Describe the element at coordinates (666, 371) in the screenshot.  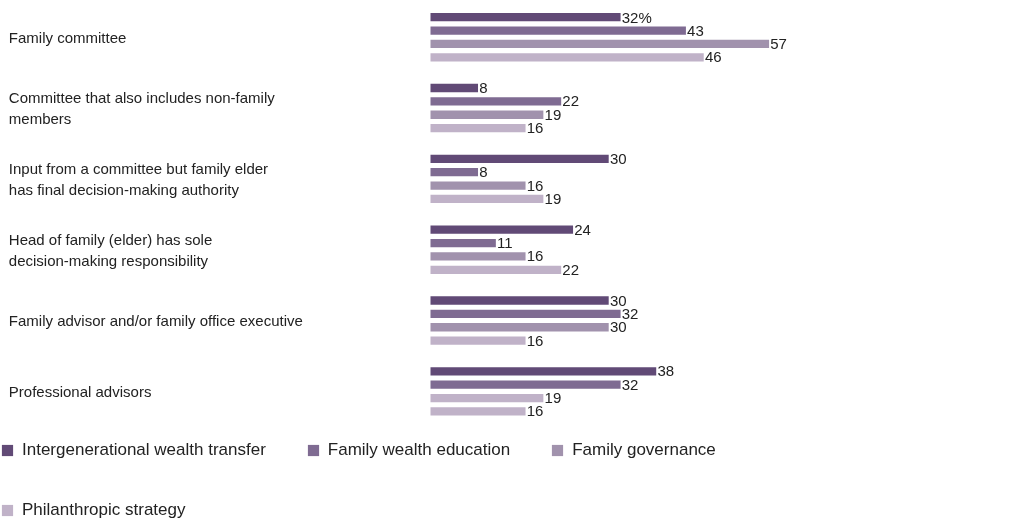
I see `data-label: 38` at that location.